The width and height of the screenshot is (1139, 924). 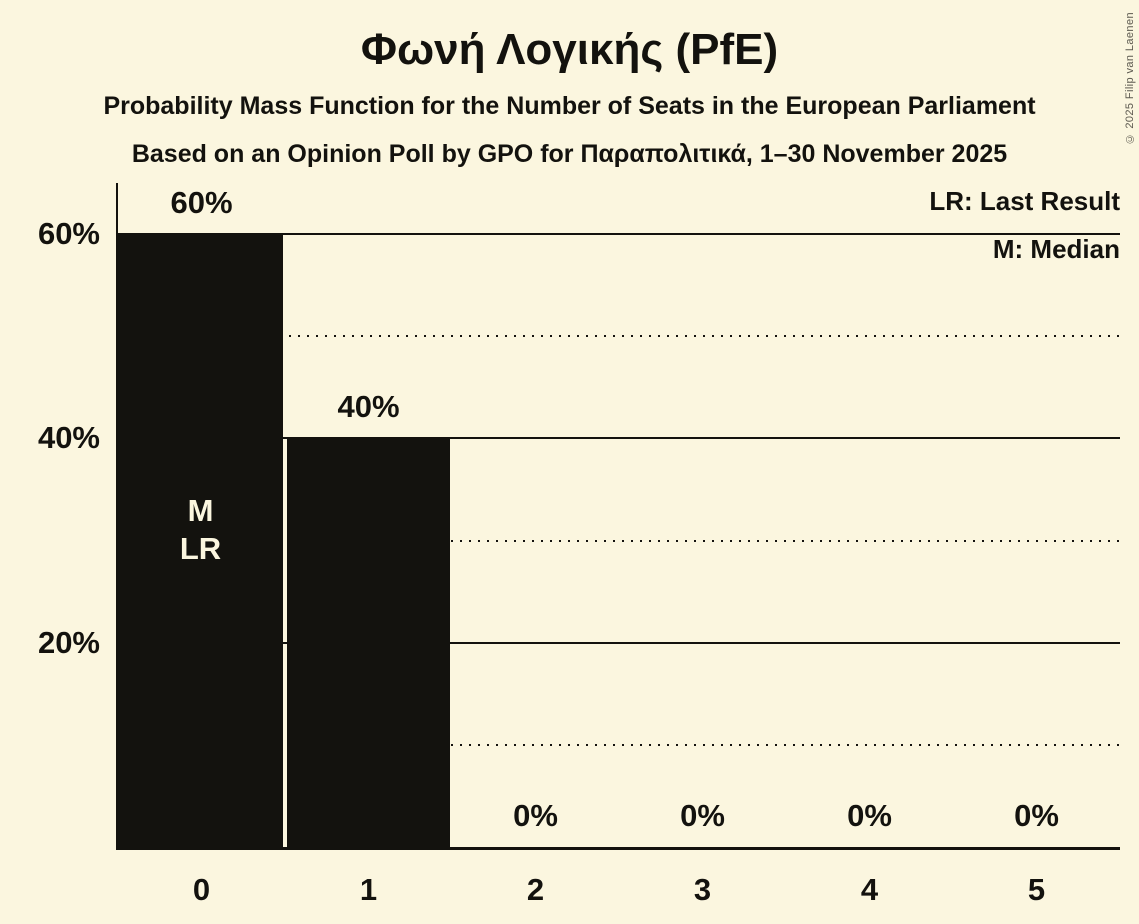 What do you see at coordinates (702, 889) in the screenshot?
I see `x-axis-label-3: 3` at bounding box center [702, 889].